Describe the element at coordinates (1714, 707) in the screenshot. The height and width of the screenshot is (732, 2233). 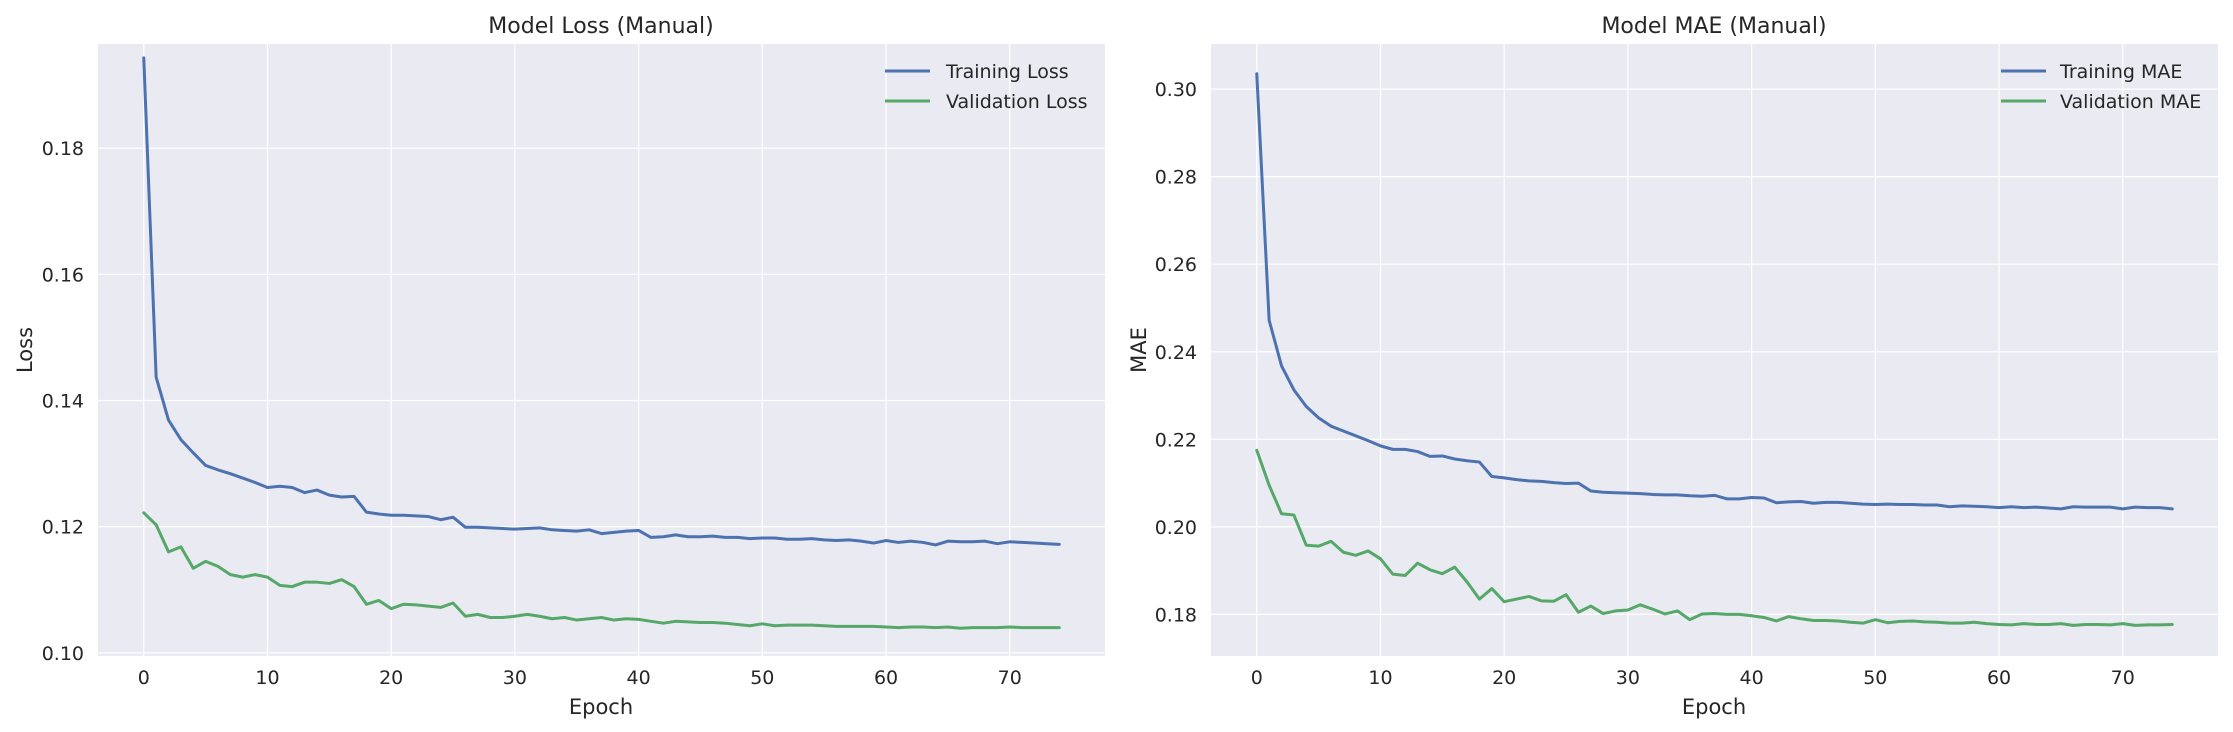
I see `mae-x-axis-label: Epoch` at that location.